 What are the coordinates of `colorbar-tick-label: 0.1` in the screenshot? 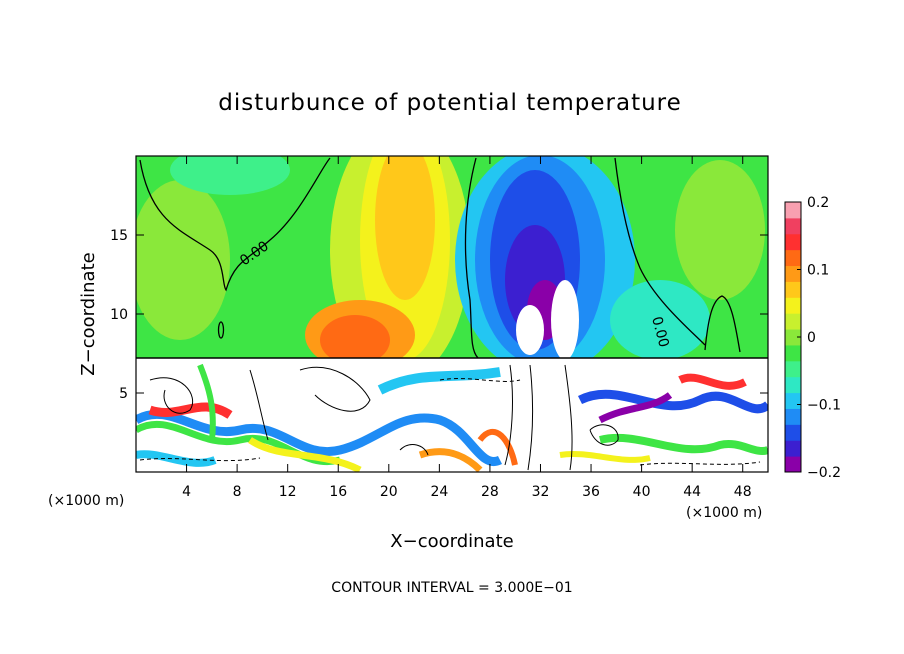 It's located at (818, 271).